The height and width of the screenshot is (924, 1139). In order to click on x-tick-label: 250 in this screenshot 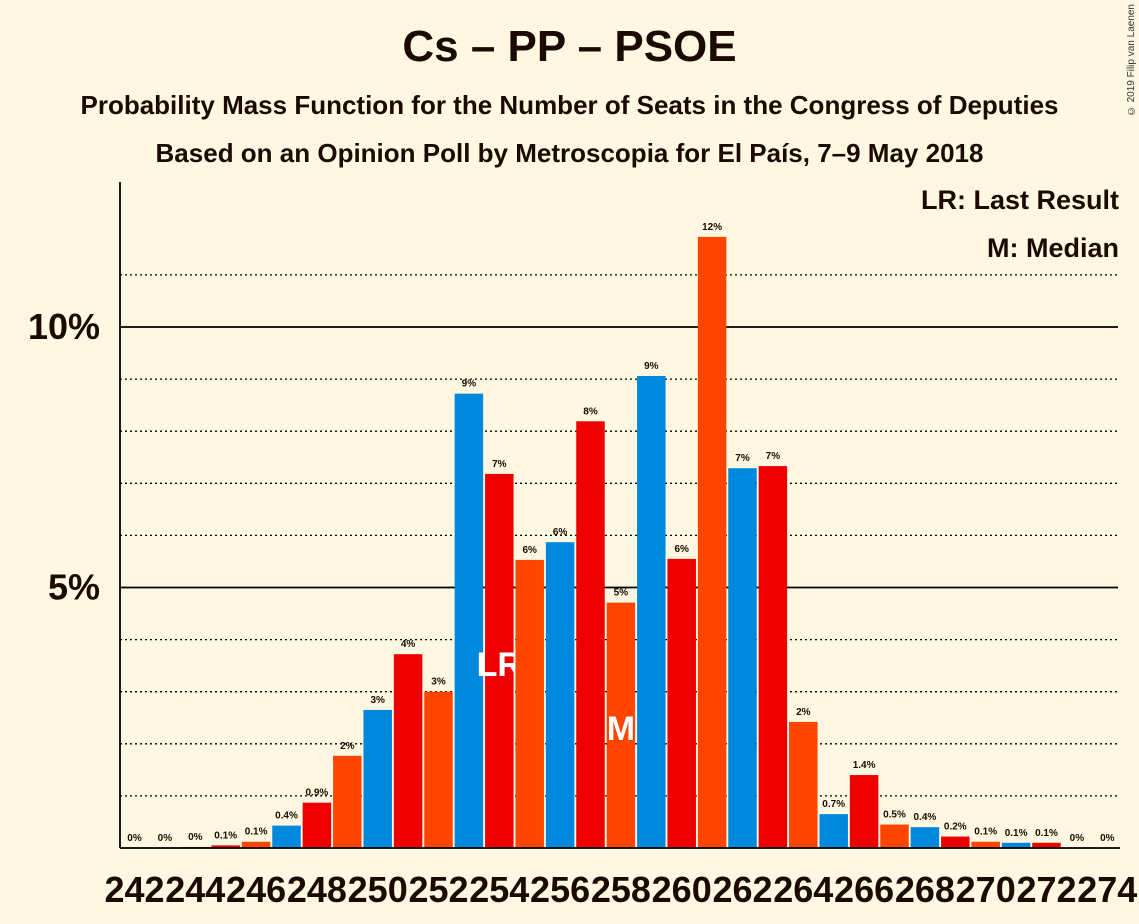, I will do `click(378, 889)`.